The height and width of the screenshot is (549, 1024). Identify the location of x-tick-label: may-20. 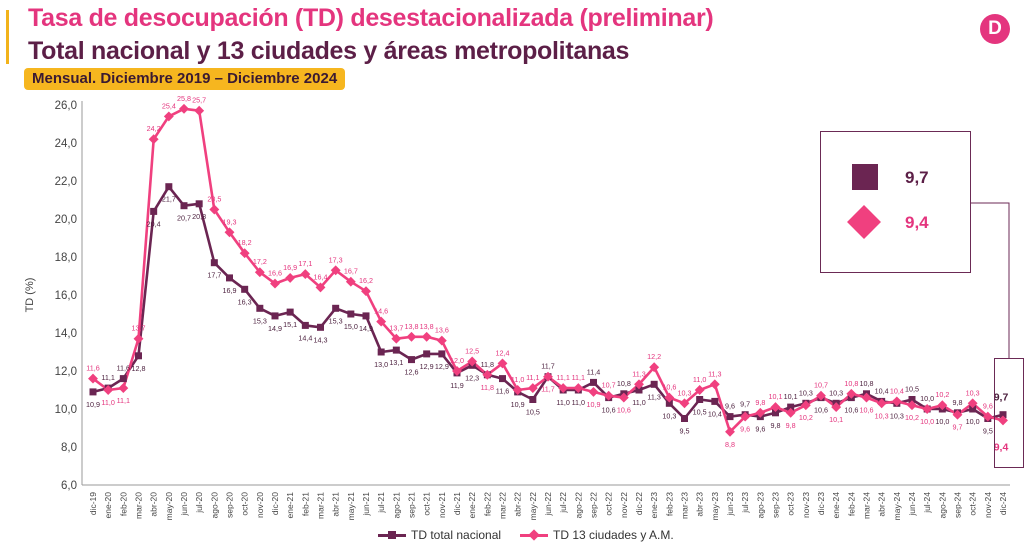
(169, 506).